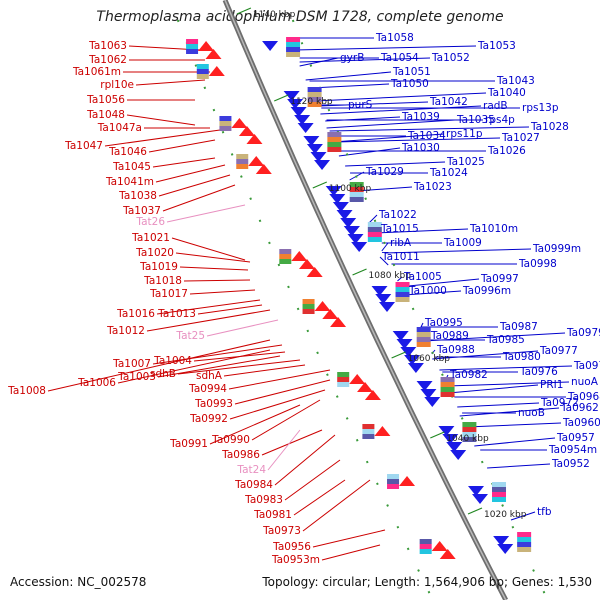 Image resolution: width=600 pixels, height=600 pixels. Describe the element at coordinates (154, 253) in the screenshot. I see `left-gene-label: Ta1020` at that location.